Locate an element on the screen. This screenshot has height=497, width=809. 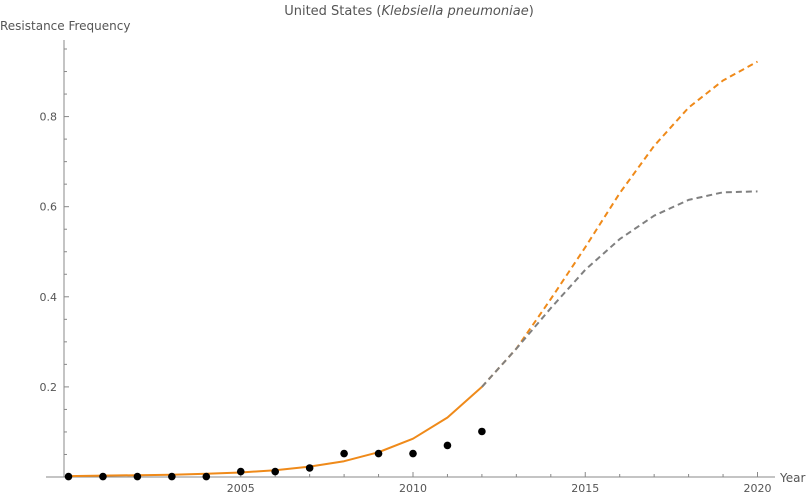
x-axis-label: Year is located at coordinates (792, 478).